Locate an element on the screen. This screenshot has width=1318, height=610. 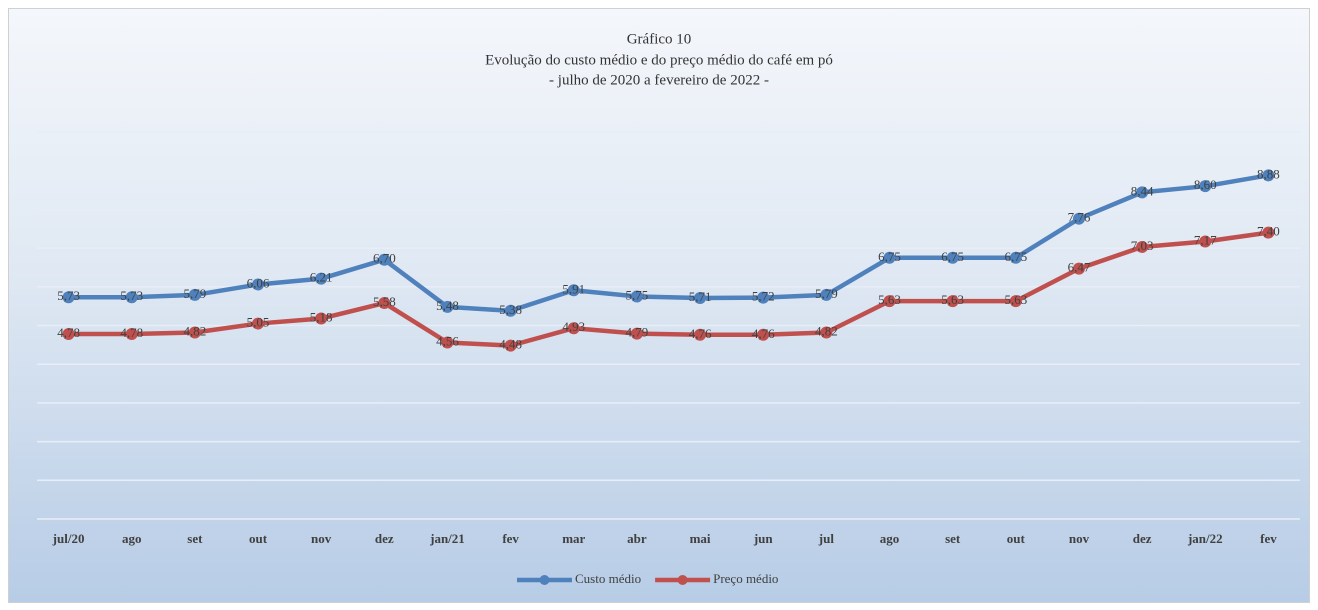
data-label: 5,71 is located at coordinates (700, 296).